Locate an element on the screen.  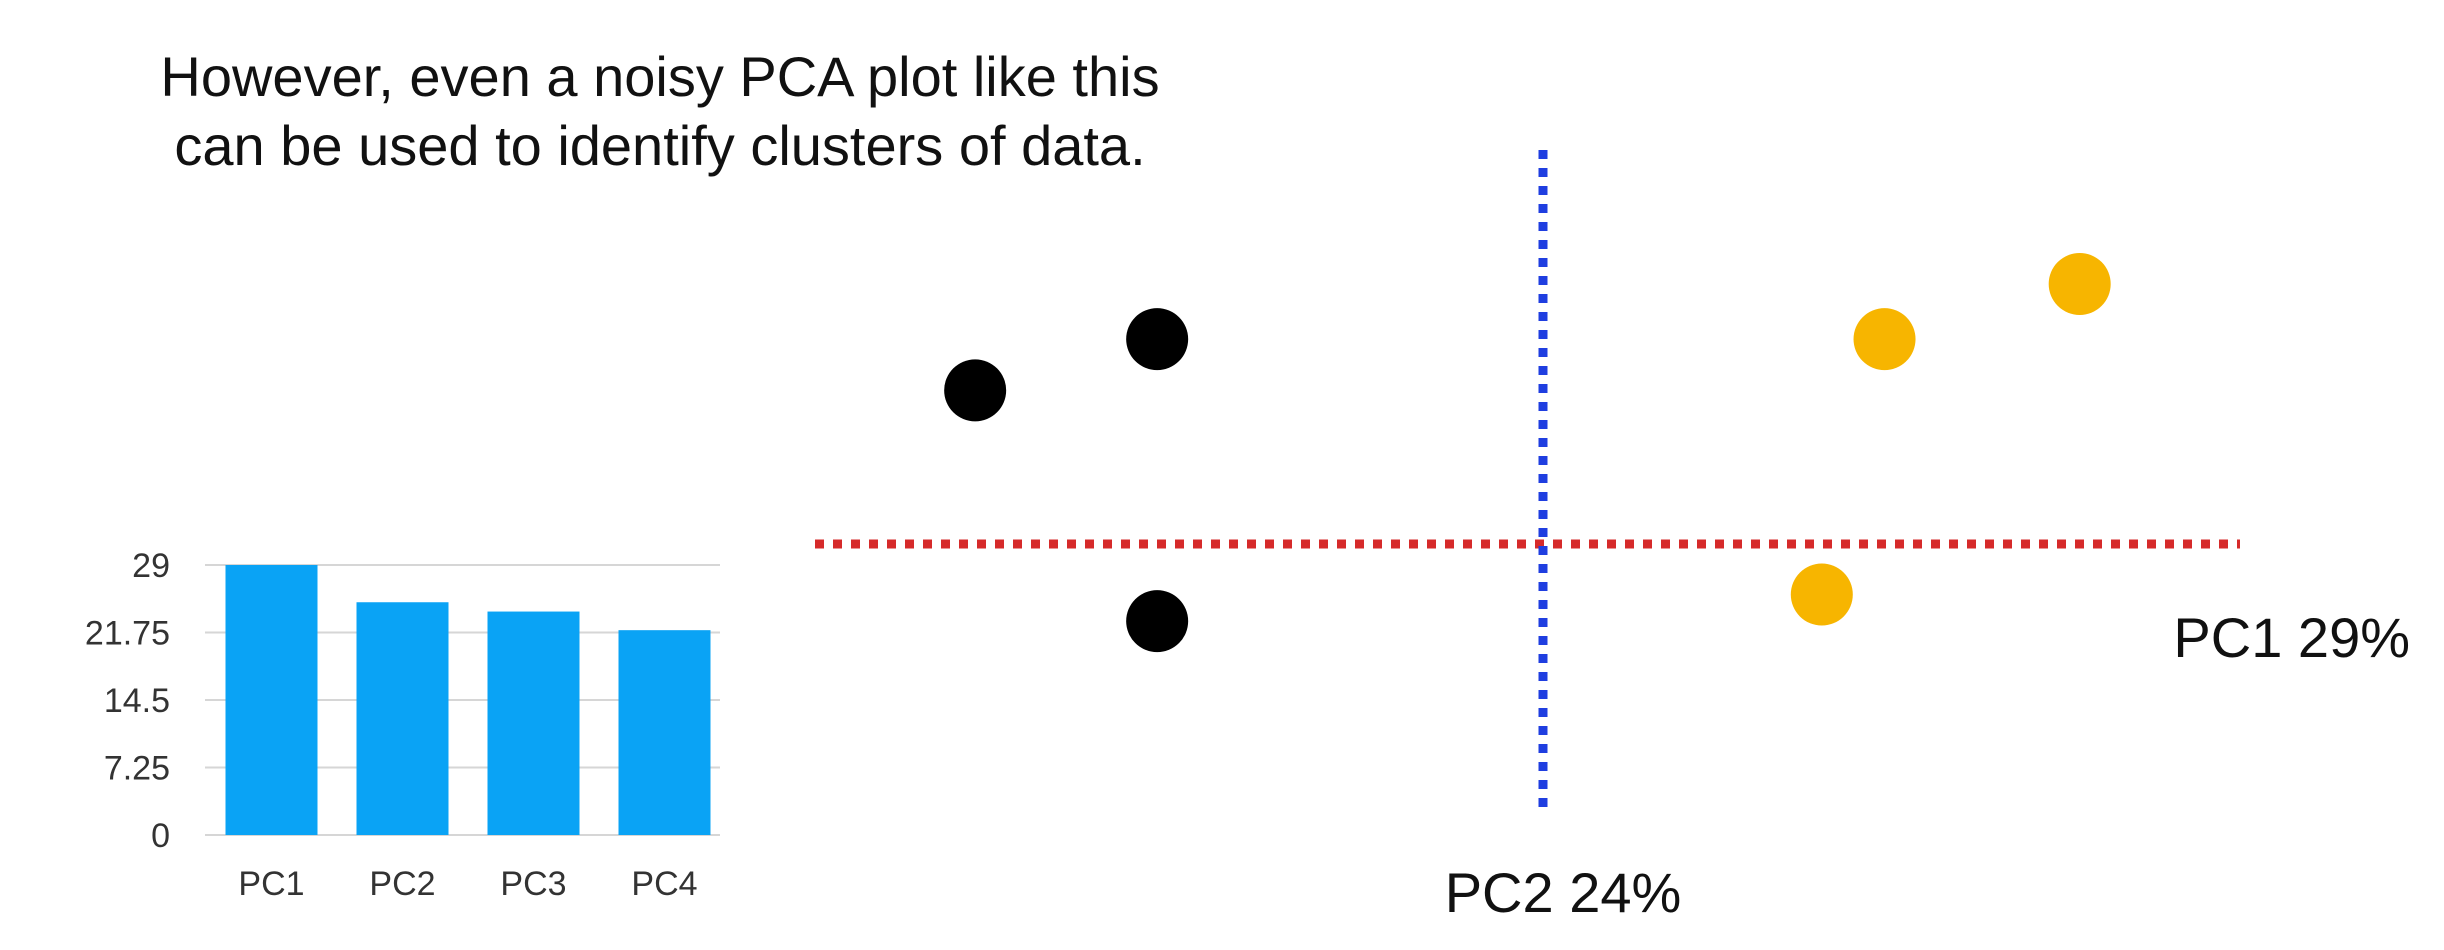
y-tick-label: 14.5 is located at coordinates (137, 701).